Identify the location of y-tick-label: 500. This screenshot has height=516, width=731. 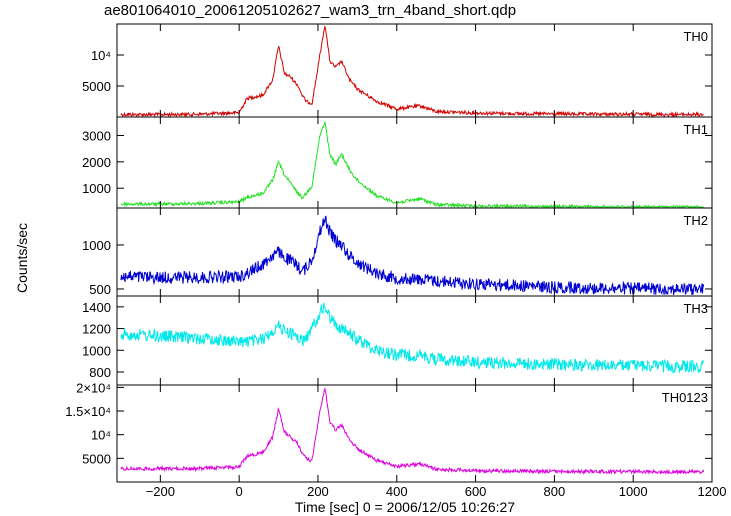
(100, 289).